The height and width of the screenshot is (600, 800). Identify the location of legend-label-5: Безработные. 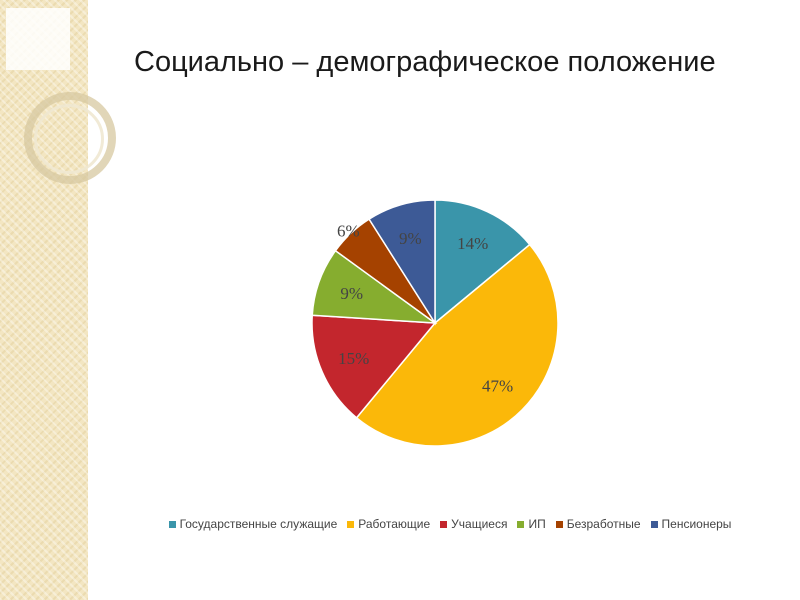
(603, 524).